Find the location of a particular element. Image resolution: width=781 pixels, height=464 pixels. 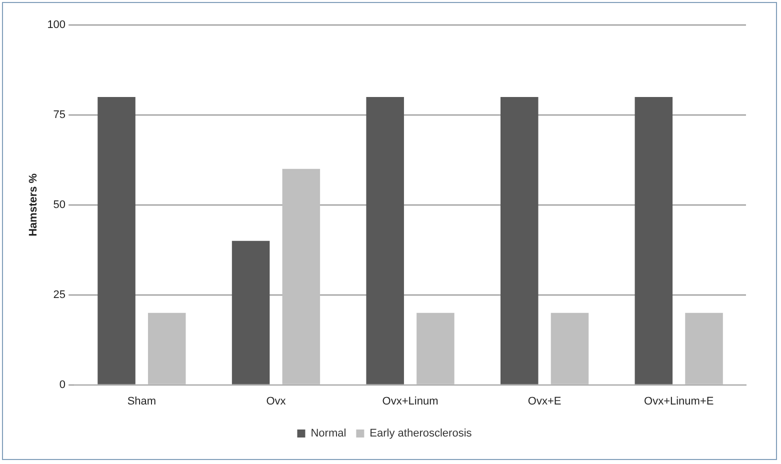

y-tick-label: 0 is located at coordinates (62, 384).